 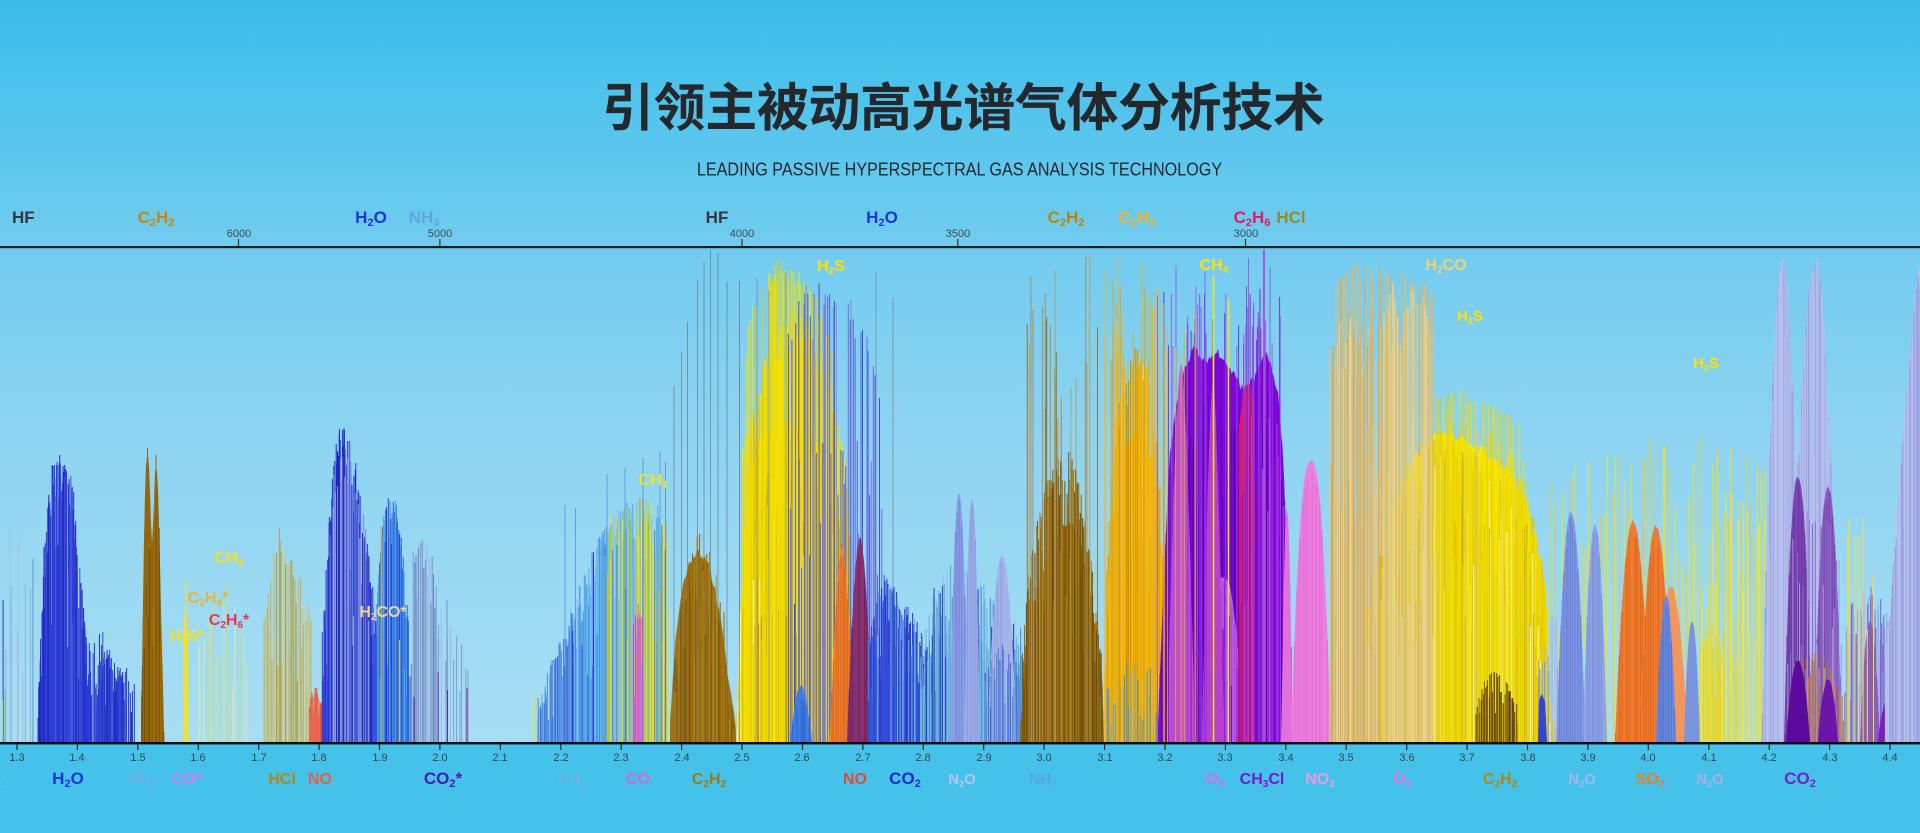 What do you see at coordinates (239, 234) in the screenshot?
I see `svg-text: 6000` at bounding box center [239, 234].